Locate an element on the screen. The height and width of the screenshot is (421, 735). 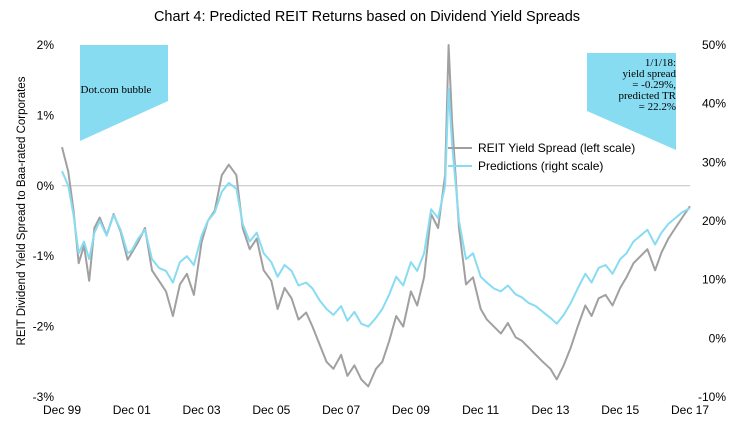
y-axis-left: 2% 1% 0% -1% -2% -3% is located at coordinates (44, 221).